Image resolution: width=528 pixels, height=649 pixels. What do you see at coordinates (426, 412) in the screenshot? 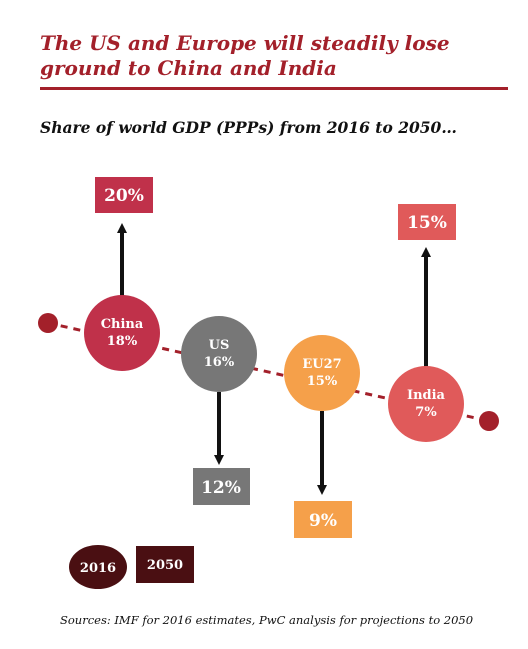
I see `india-2016-value: 7%` at bounding box center [426, 412].